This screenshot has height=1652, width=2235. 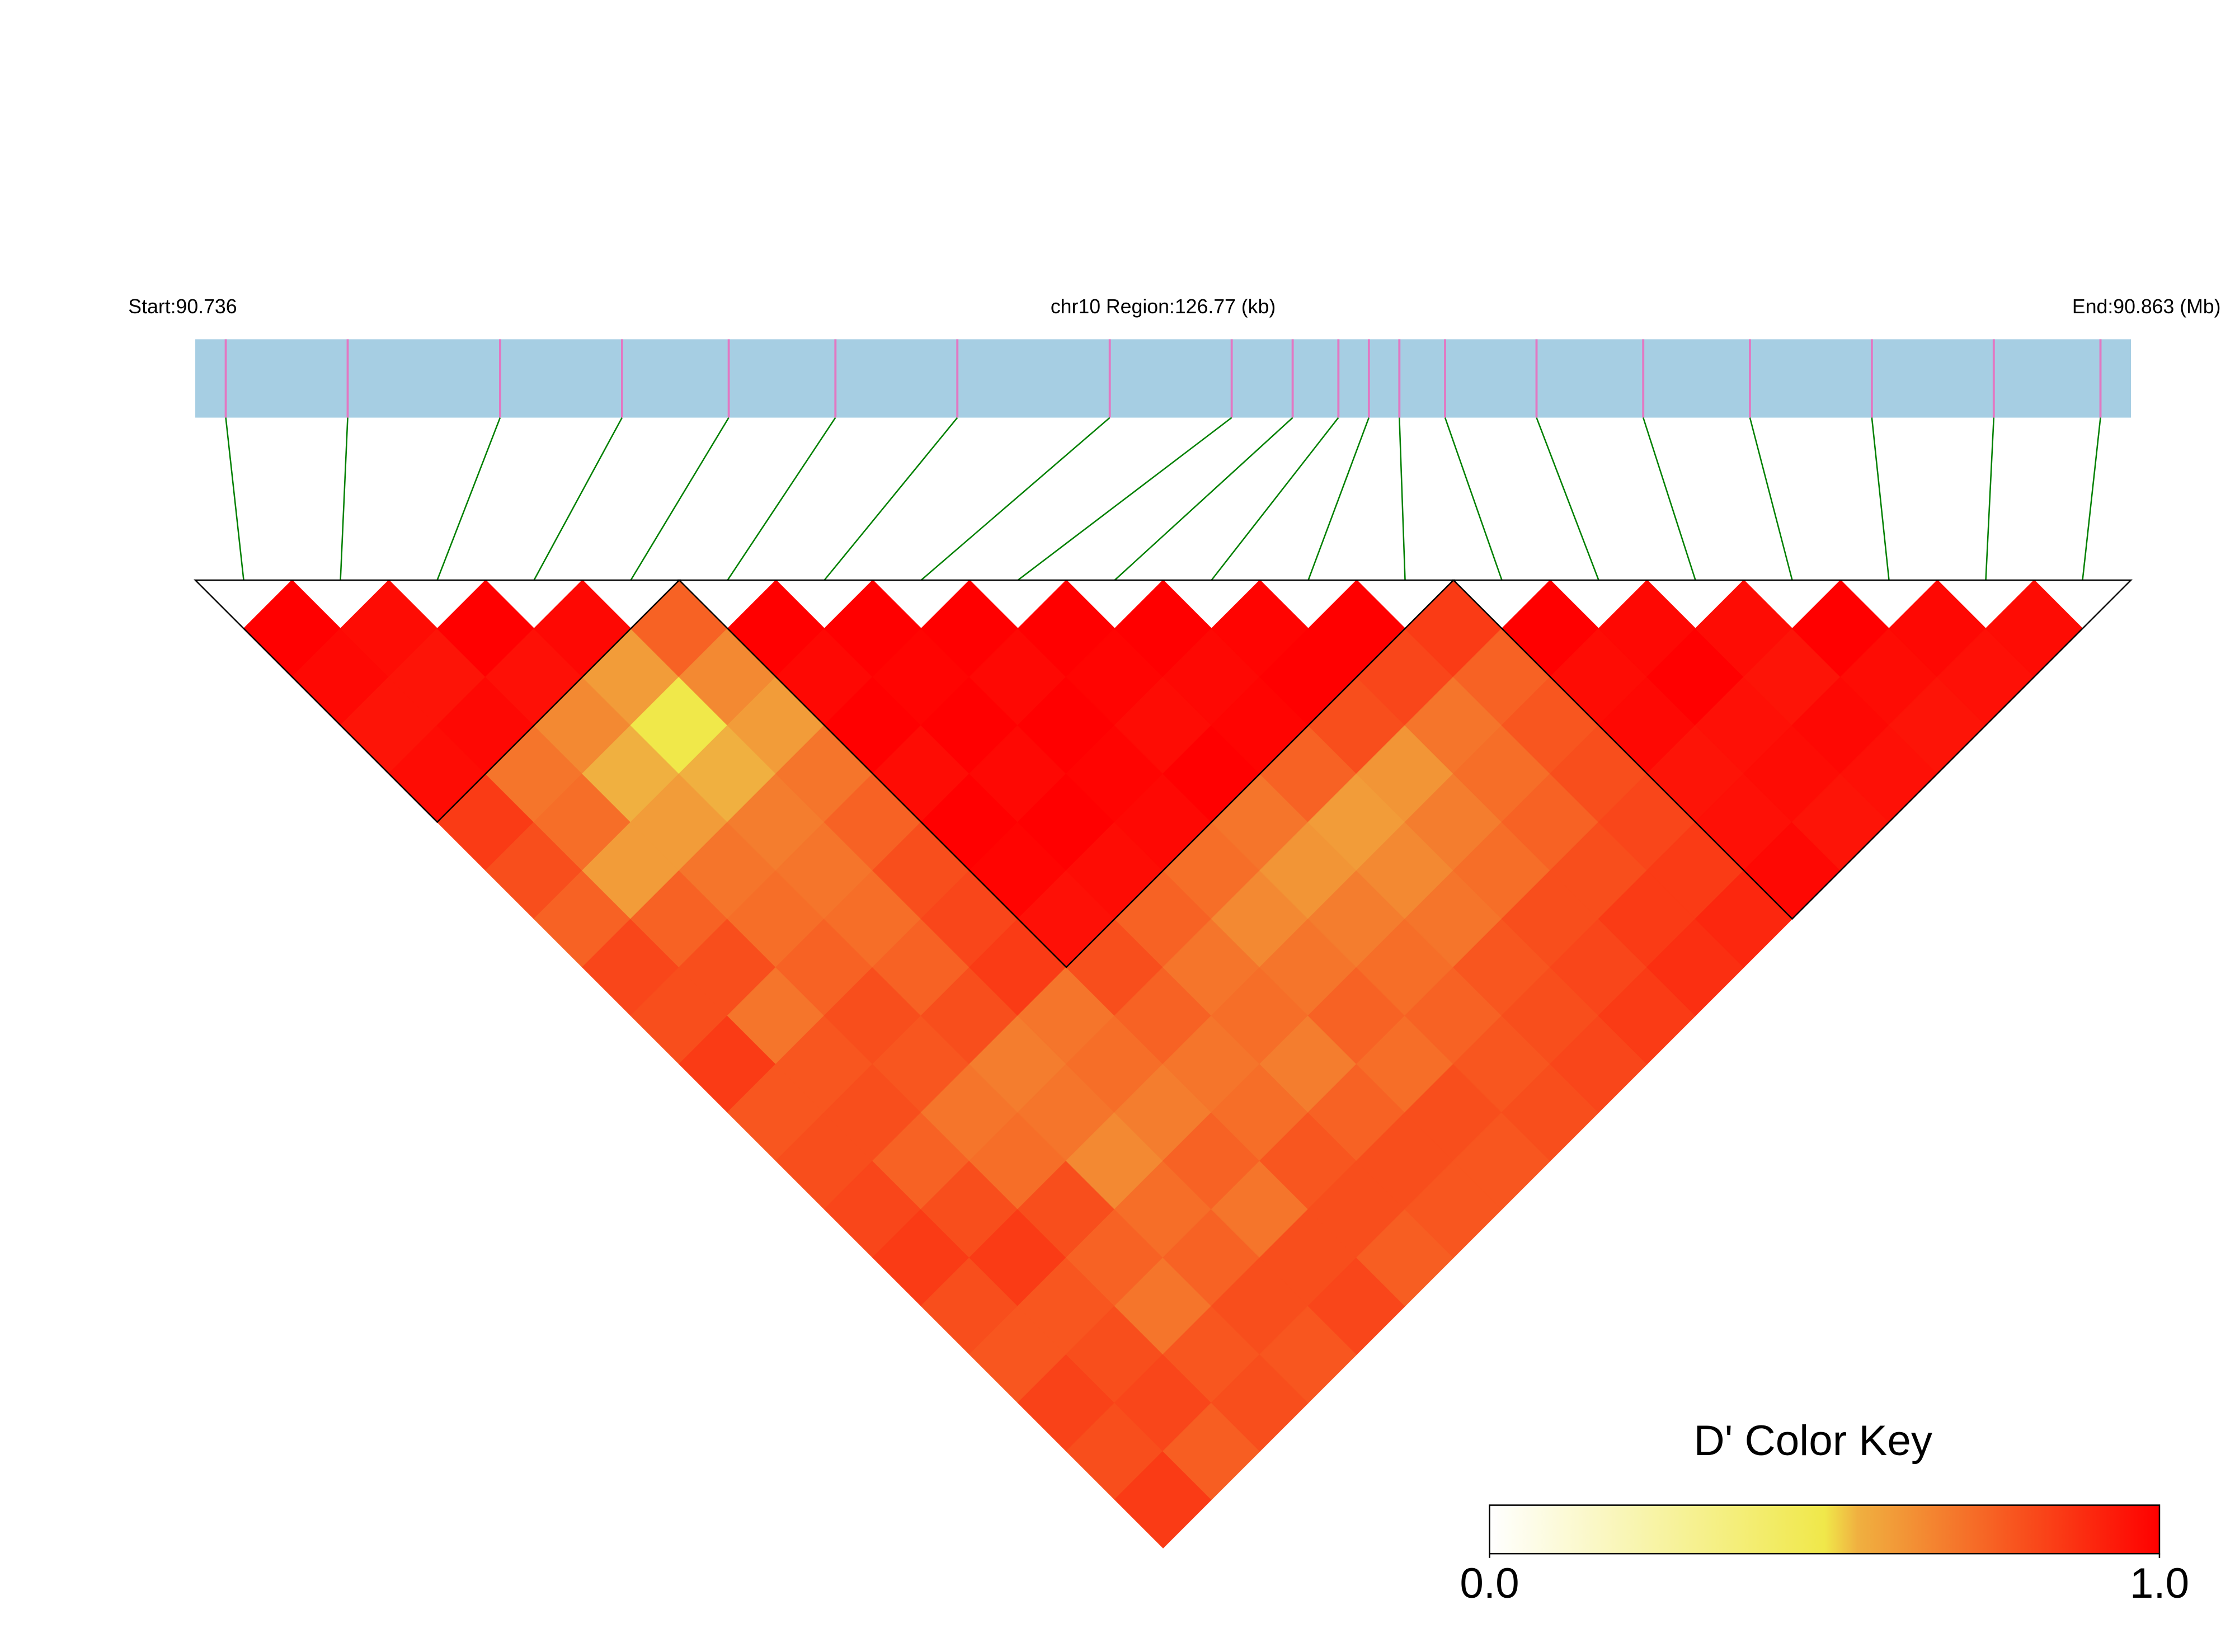 I want to click on colorkey-tick-label: 1.0, so click(x=2159, y=1584).